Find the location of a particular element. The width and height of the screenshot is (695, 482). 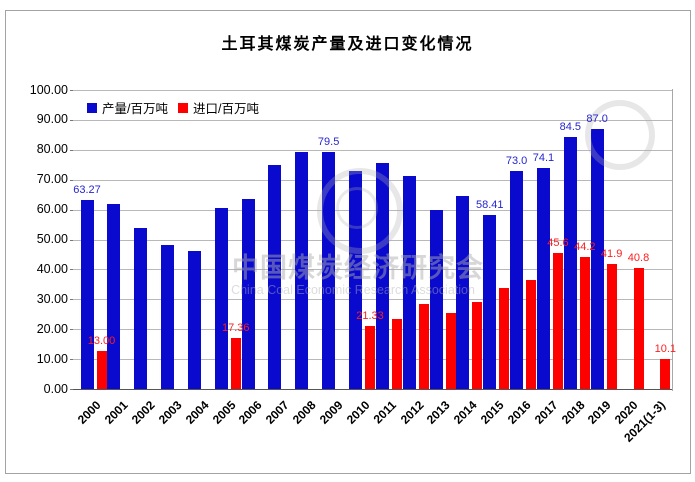

value-label-import: 21.33 is located at coordinates (370, 315).